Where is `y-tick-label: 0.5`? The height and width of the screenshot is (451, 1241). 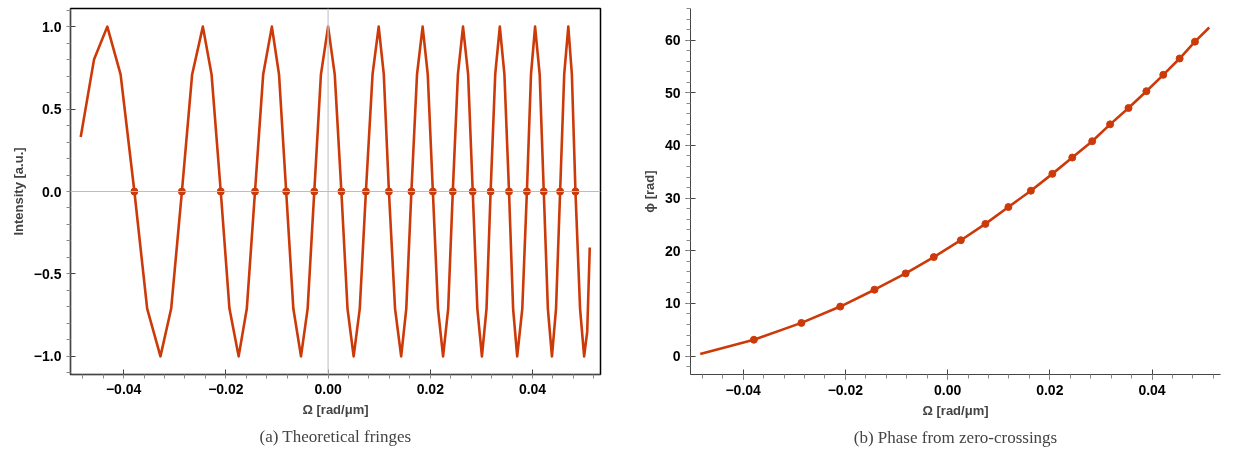
y-tick-label: 0.5 is located at coordinates (52, 109).